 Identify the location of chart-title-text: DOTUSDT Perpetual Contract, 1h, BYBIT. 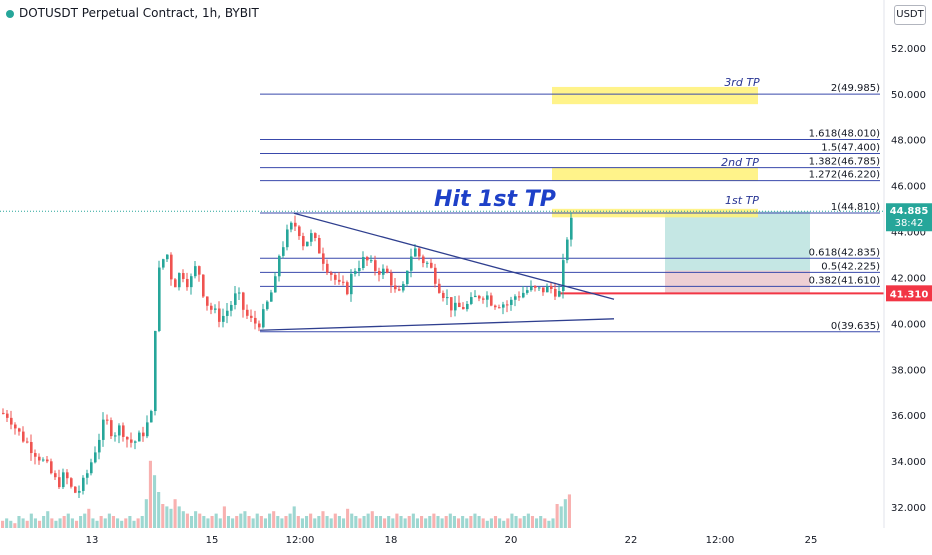
(139, 13).